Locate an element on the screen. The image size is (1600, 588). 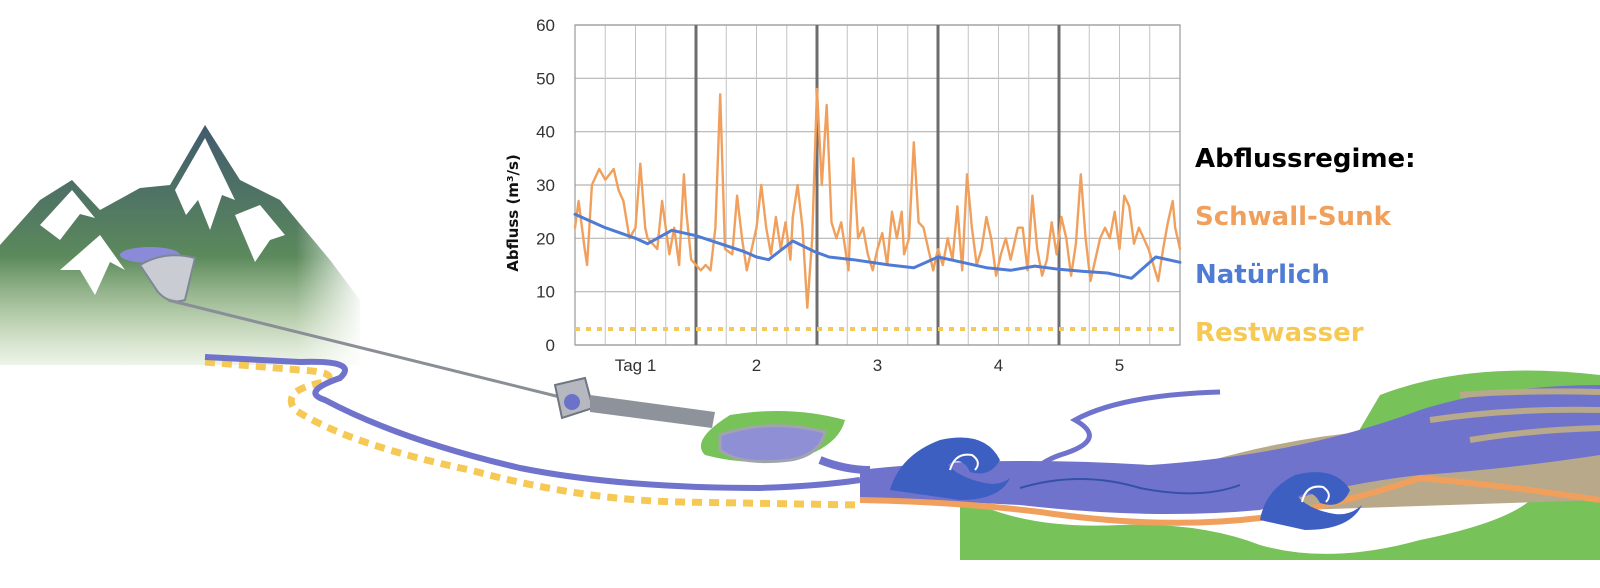
reservoir-dam is located at coordinates (158, 275).